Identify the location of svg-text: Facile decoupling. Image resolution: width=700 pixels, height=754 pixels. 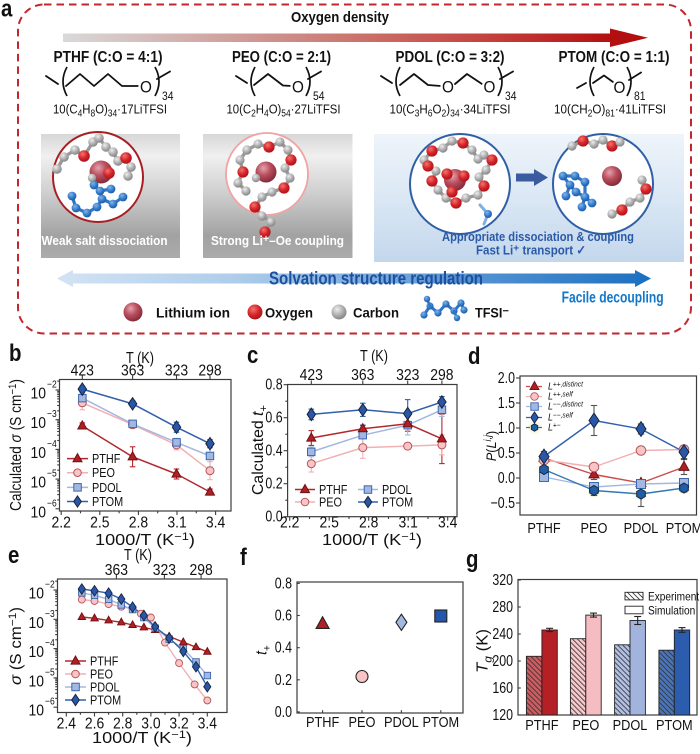
(613, 298).